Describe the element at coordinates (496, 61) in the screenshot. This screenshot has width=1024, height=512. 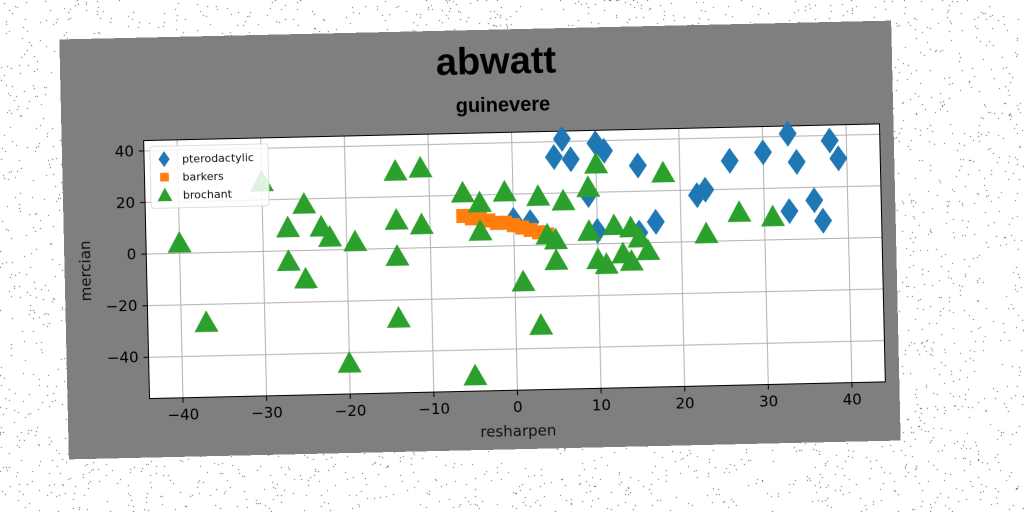
I see `chart-title: abwatt` at that location.